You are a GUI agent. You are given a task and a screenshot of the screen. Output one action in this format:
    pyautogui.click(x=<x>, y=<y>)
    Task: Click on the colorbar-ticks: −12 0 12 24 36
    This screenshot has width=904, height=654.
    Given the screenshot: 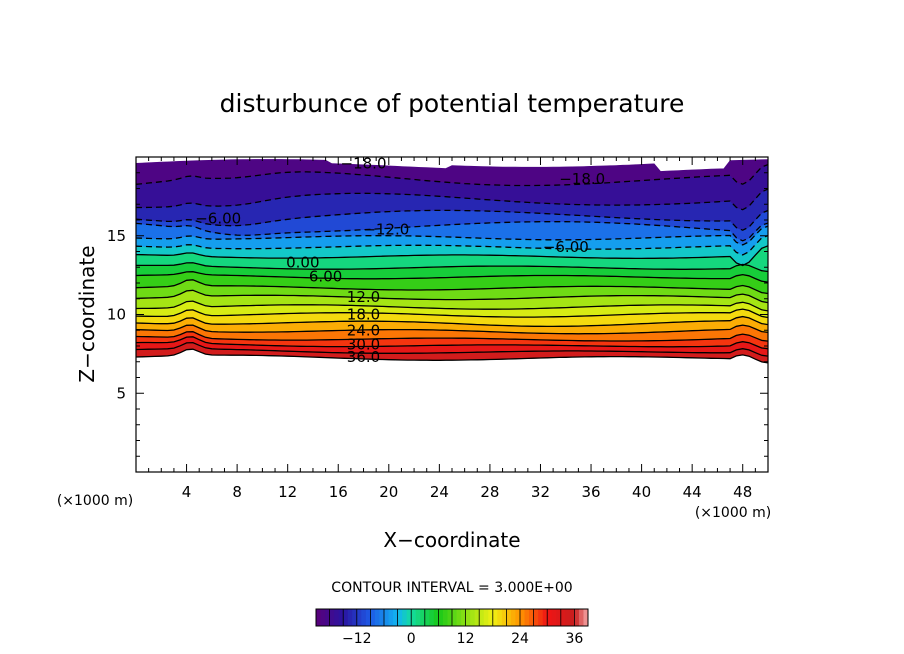 What is the action you would take?
    pyautogui.click(x=462, y=639)
    